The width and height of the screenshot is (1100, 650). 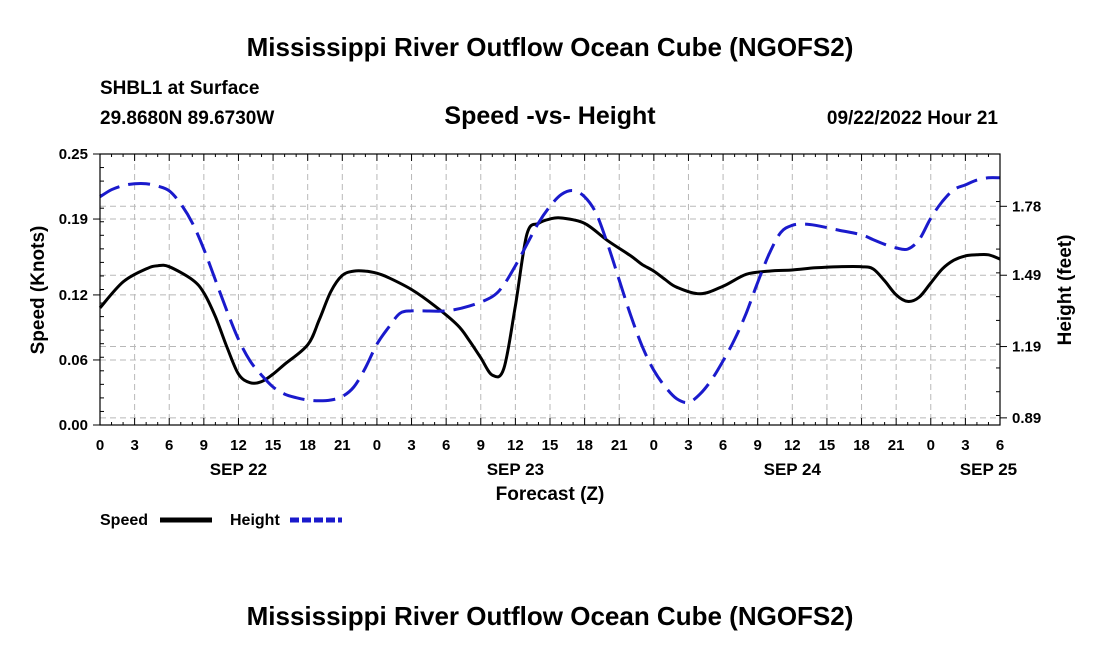 I want to click on legend: Speed Height, so click(x=221, y=520).